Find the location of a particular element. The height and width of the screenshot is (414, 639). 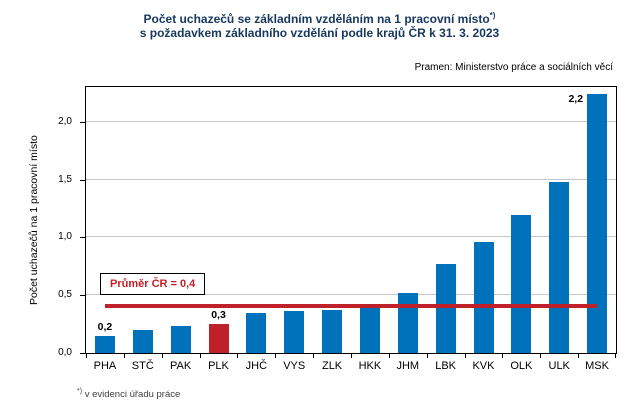

bar-jhč is located at coordinates (256, 332).